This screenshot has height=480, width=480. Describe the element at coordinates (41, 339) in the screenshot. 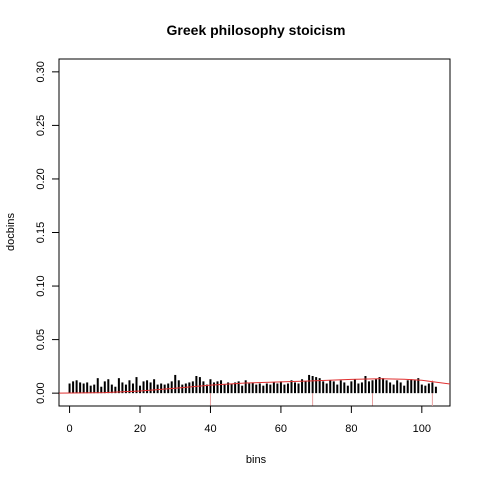

I see `y-tick-label: 0.05` at that location.